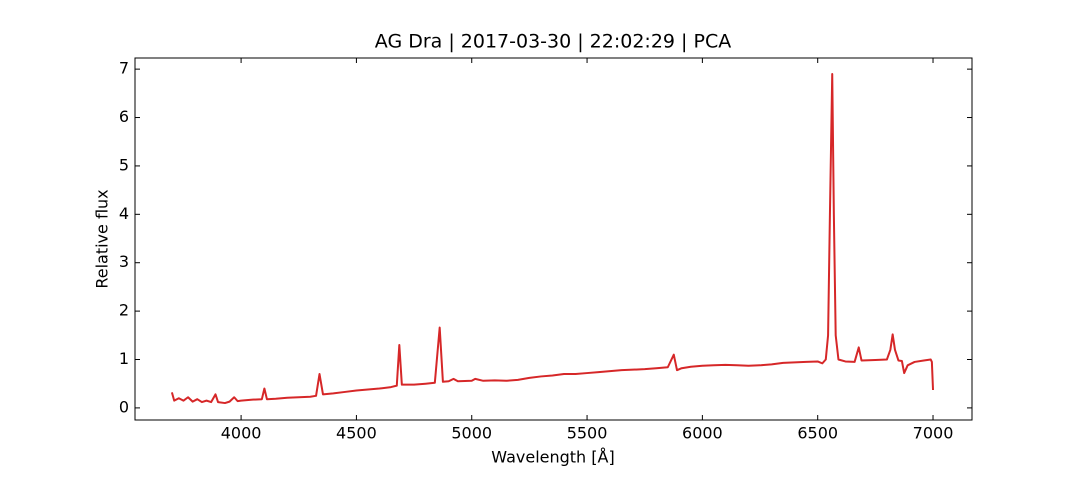 The height and width of the screenshot is (480, 1080). I want to click on y-tick-label: 7, so click(124, 68).